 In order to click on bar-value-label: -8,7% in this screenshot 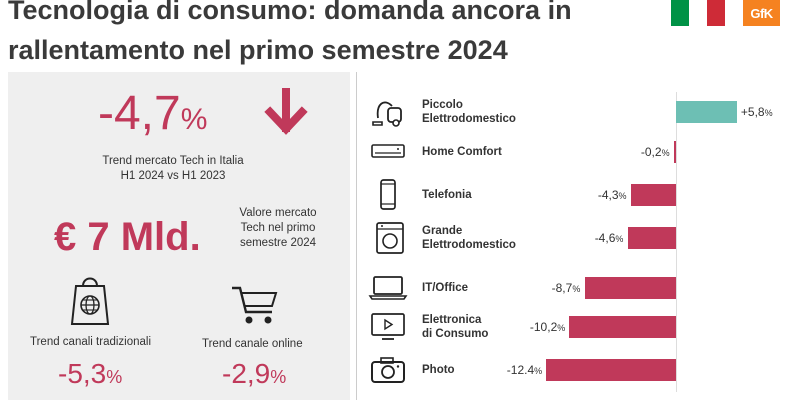, I will do `click(566, 288)`.